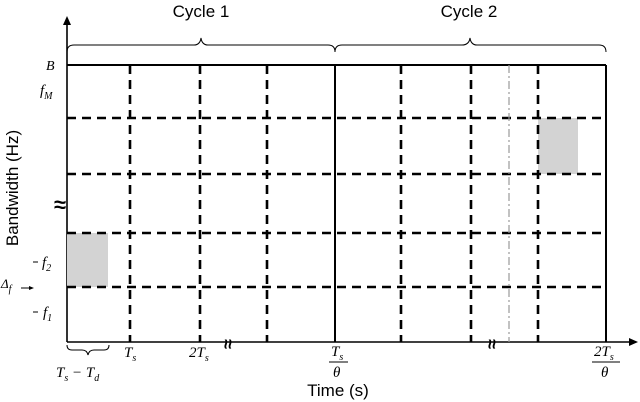 This screenshot has width=640, height=402. What do you see at coordinates (228, 344) in the screenshot?
I see `x-axis-break-1: ≈` at bounding box center [228, 344].